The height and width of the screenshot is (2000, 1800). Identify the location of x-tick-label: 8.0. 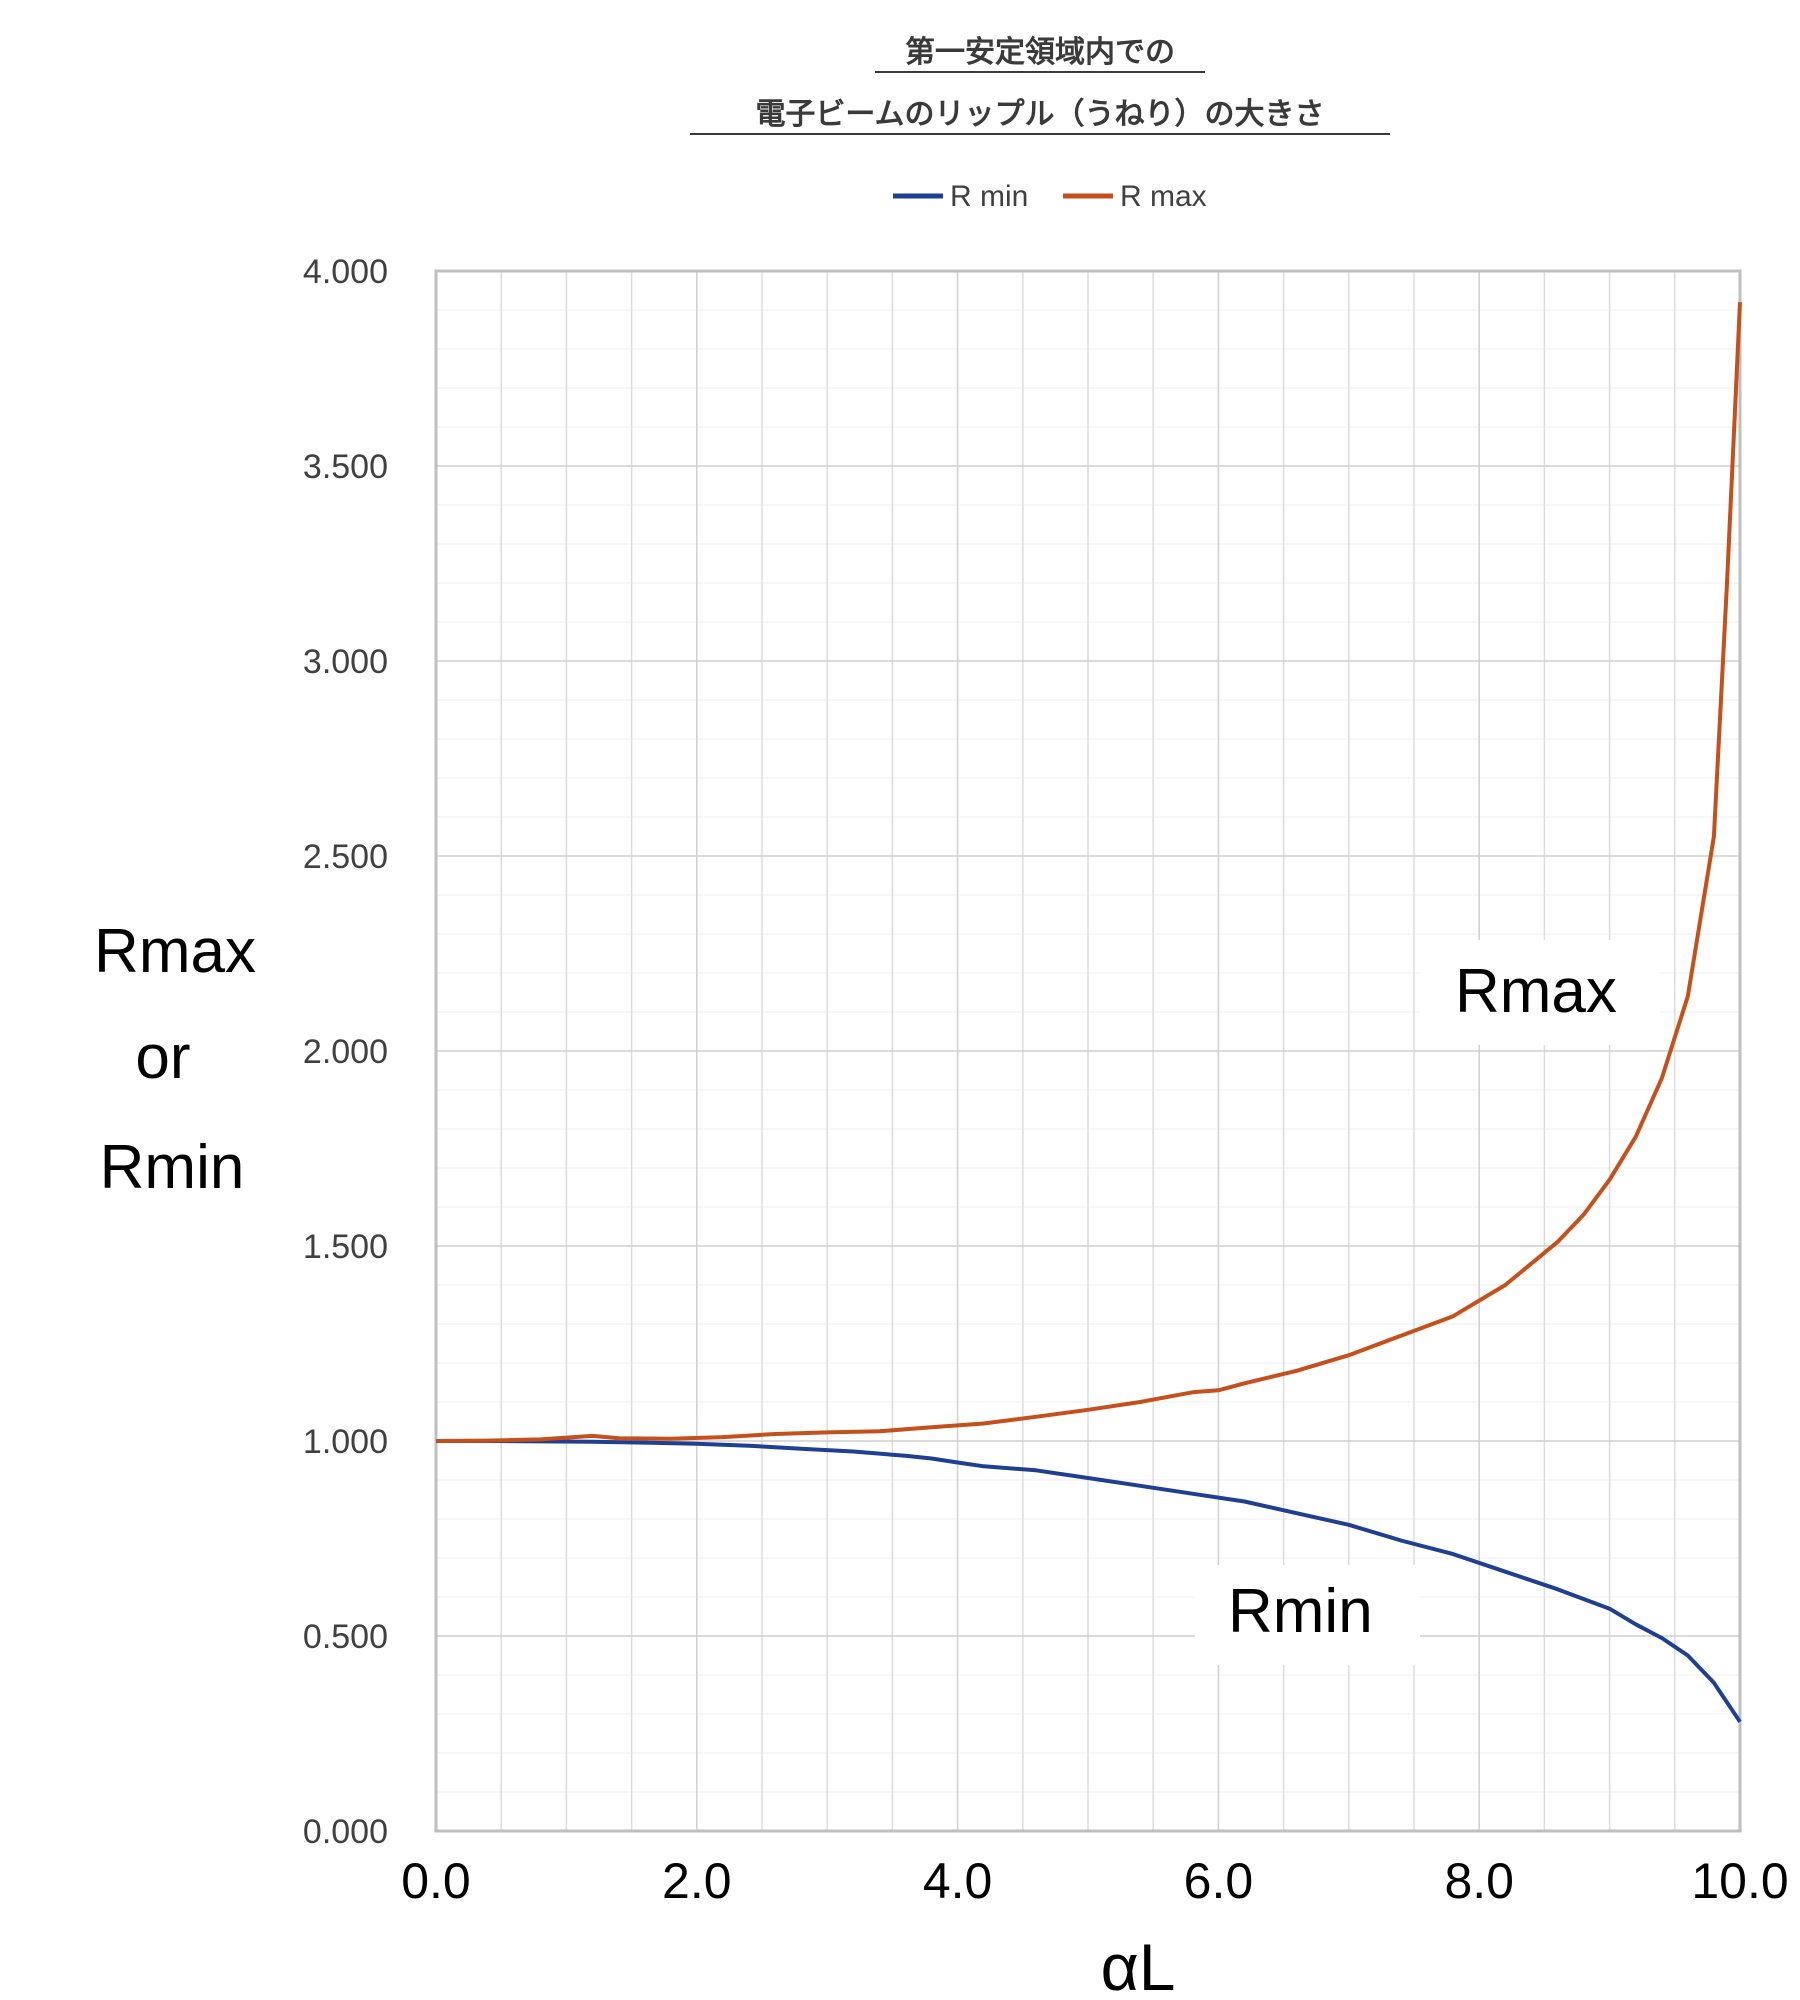
(1479, 1881).